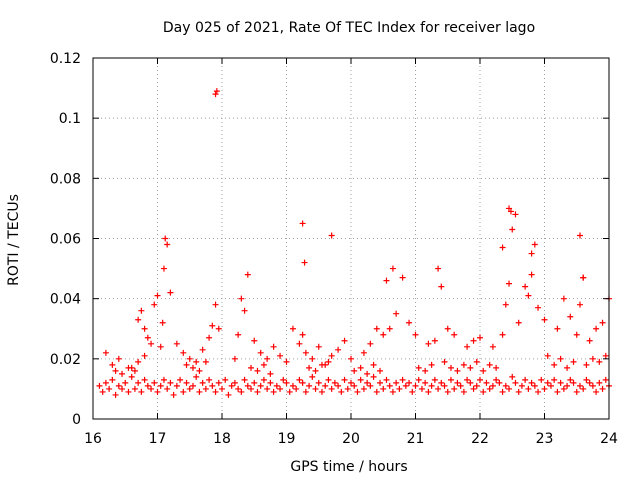 This screenshot has height=480, width=640. What do you see at coordinates (222, 439) in the screenshot?
I see `x-tick-label: 18` at bounding box center [222, 439].